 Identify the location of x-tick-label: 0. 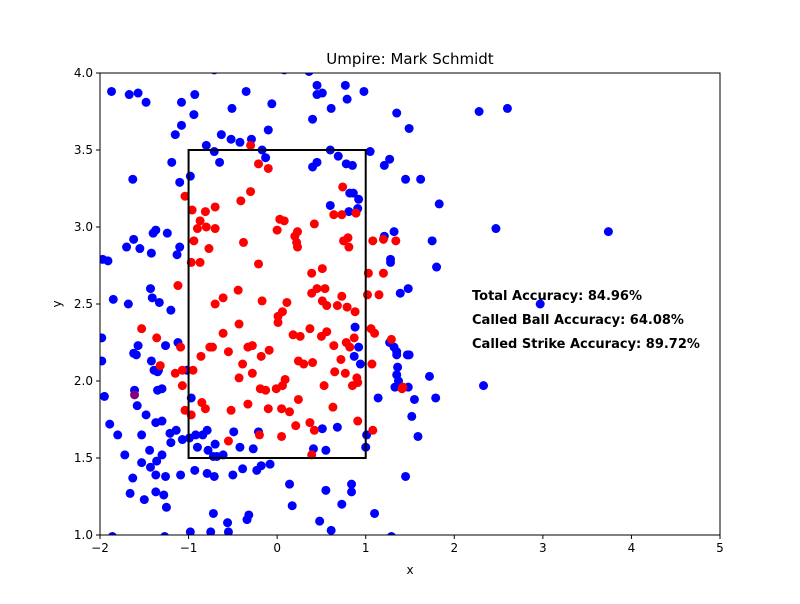
(277, 548).